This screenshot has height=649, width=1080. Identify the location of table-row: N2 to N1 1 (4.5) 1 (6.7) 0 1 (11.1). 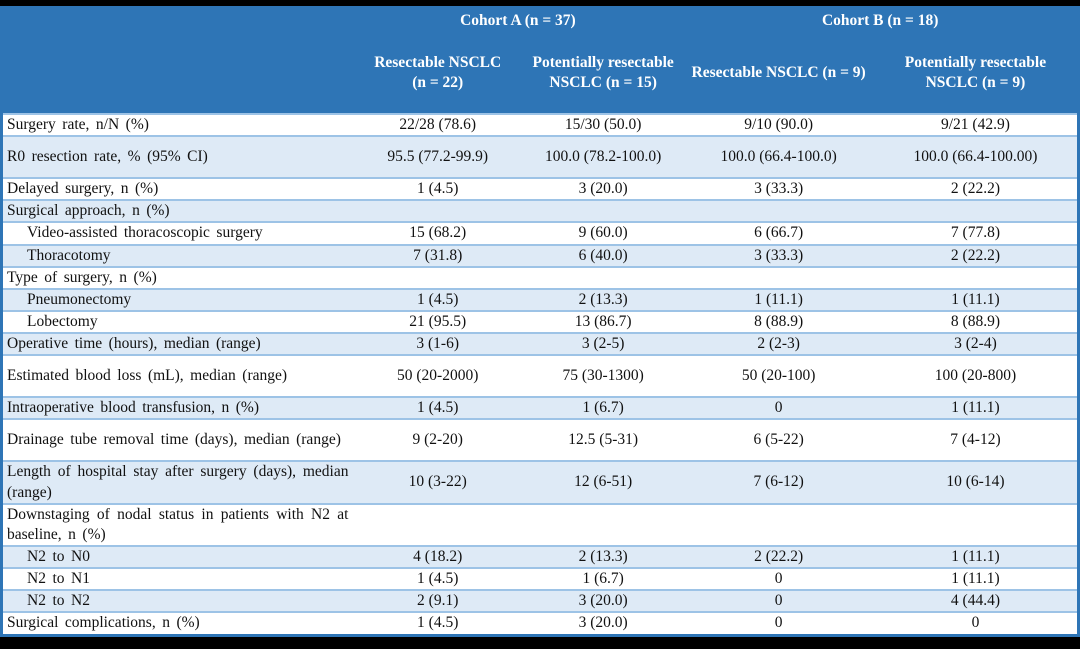
(540, 579).